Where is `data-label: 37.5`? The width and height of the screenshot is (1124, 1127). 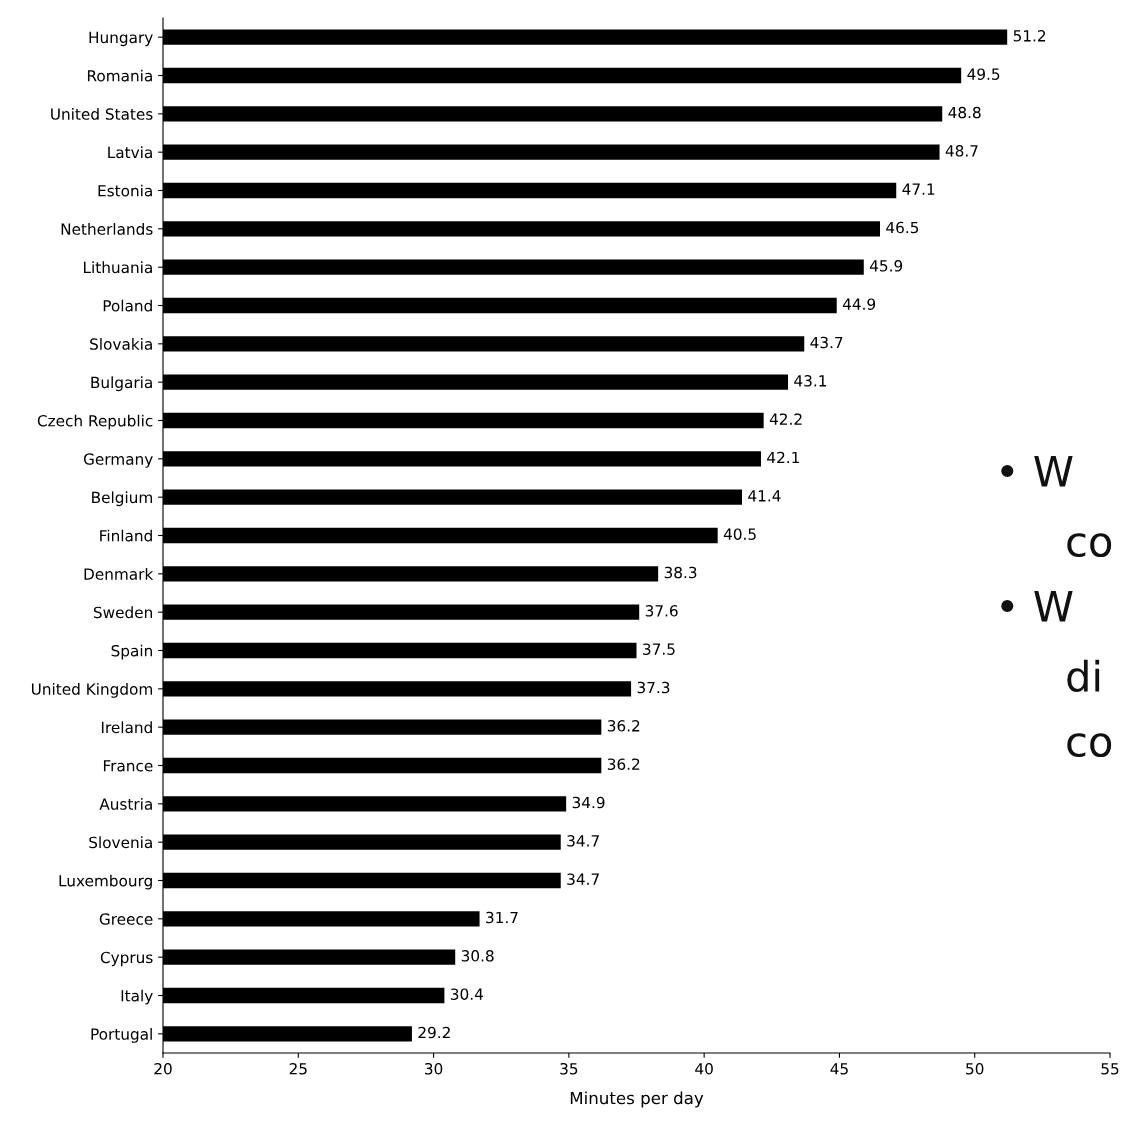 data-label: 37.5 is located at coordinates (659, 649).